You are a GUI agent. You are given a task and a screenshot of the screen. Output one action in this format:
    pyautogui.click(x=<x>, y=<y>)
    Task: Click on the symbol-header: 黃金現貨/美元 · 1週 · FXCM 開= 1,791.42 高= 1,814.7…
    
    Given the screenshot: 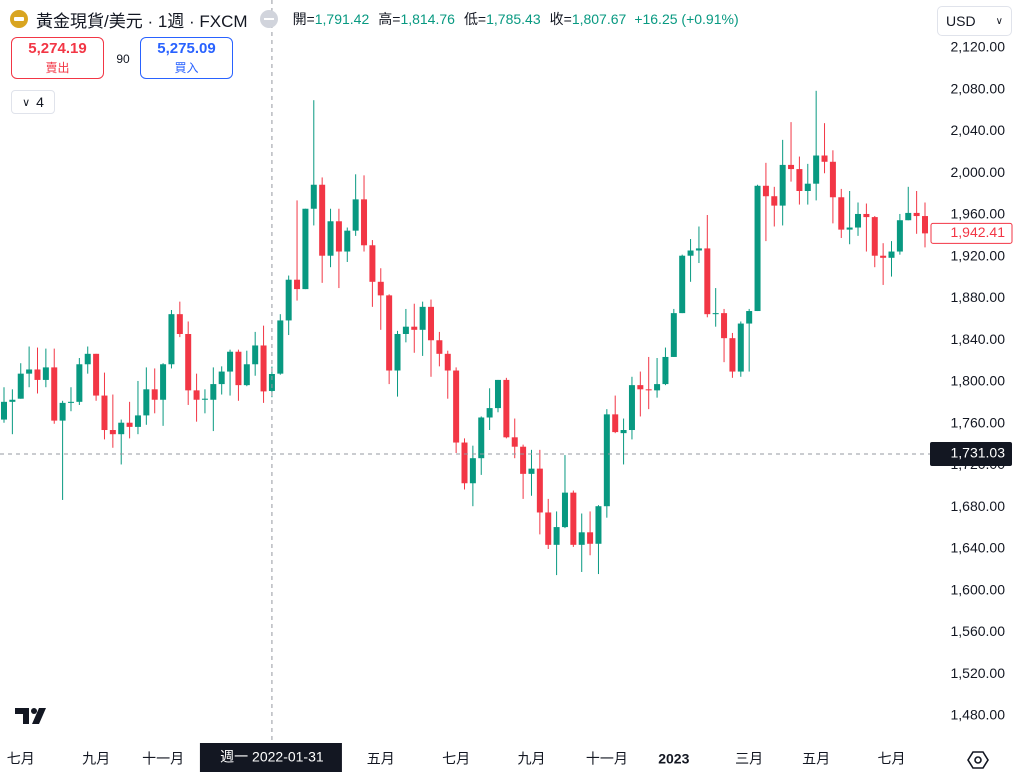 What is the action you would take?
    pyautogui.click(x=374, y=19)
    